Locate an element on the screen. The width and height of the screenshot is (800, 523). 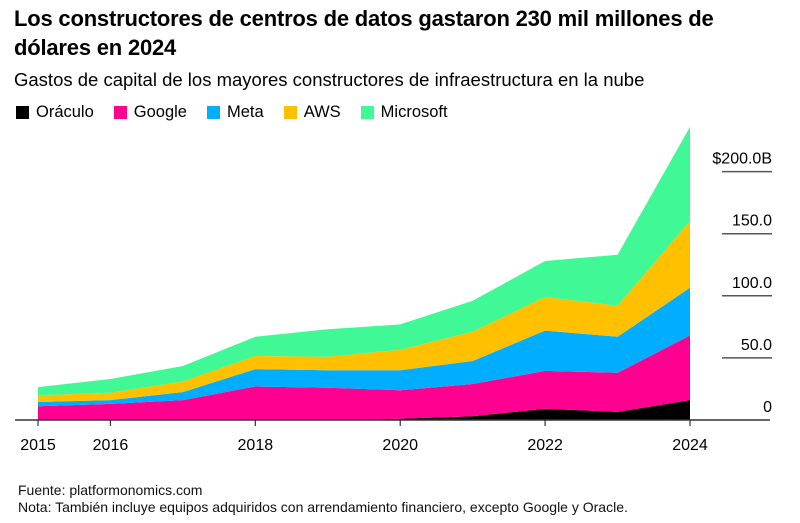
y-tick-label: 100.0 is located at coordinates (752, 283).